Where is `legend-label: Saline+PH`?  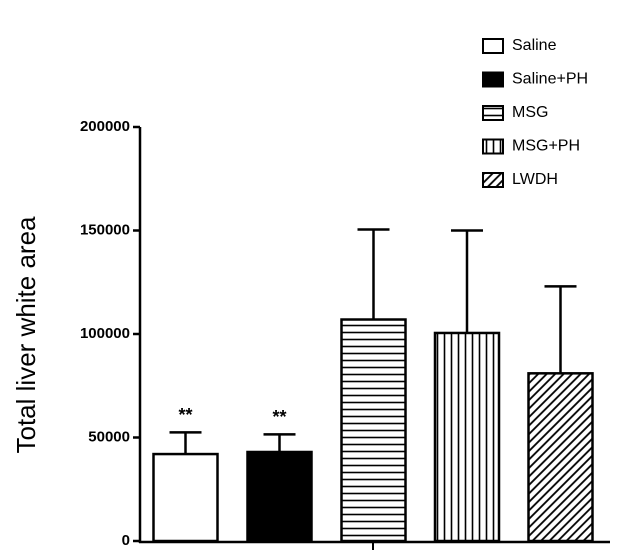
legend-label: Saline+PH is located at coordinates (550, 79).